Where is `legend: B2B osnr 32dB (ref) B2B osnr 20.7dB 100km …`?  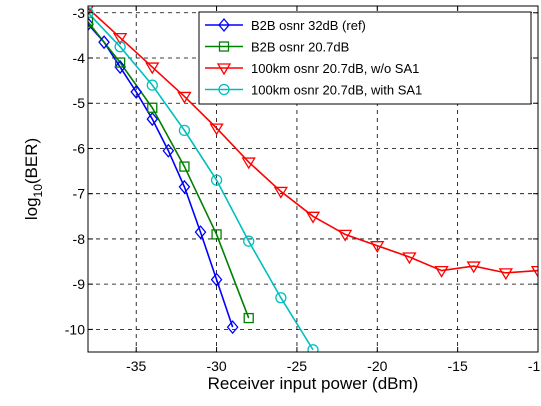 legend: B2B osnr 32dB (ref) B2B osnr 20.7dB 100km … is located at coordinates (365, 58).